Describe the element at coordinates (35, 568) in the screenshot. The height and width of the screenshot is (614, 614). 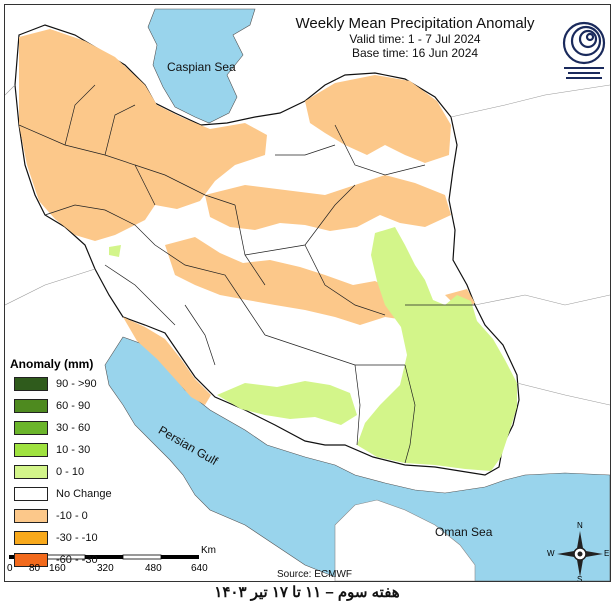
I see `scale-tick: 80` at that location.